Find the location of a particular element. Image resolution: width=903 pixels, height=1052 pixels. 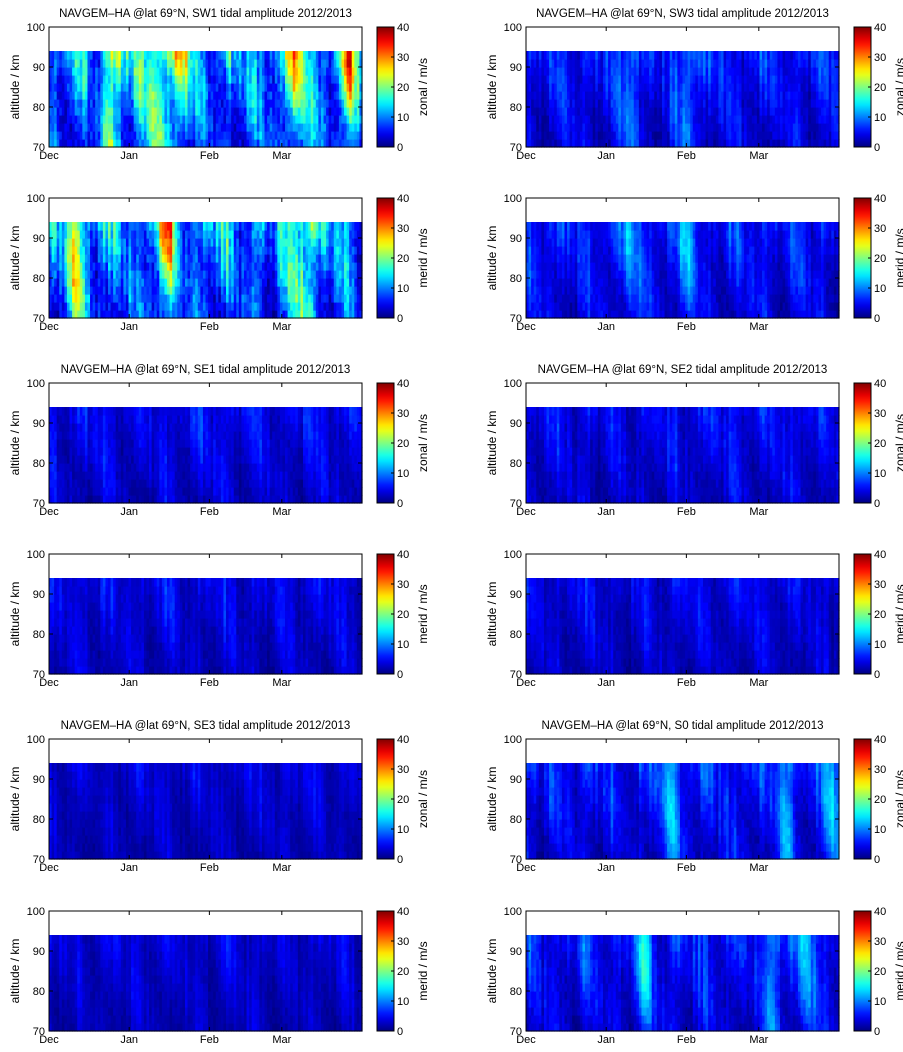

y-tick-label: 90 is located at coordinates (39, 68).